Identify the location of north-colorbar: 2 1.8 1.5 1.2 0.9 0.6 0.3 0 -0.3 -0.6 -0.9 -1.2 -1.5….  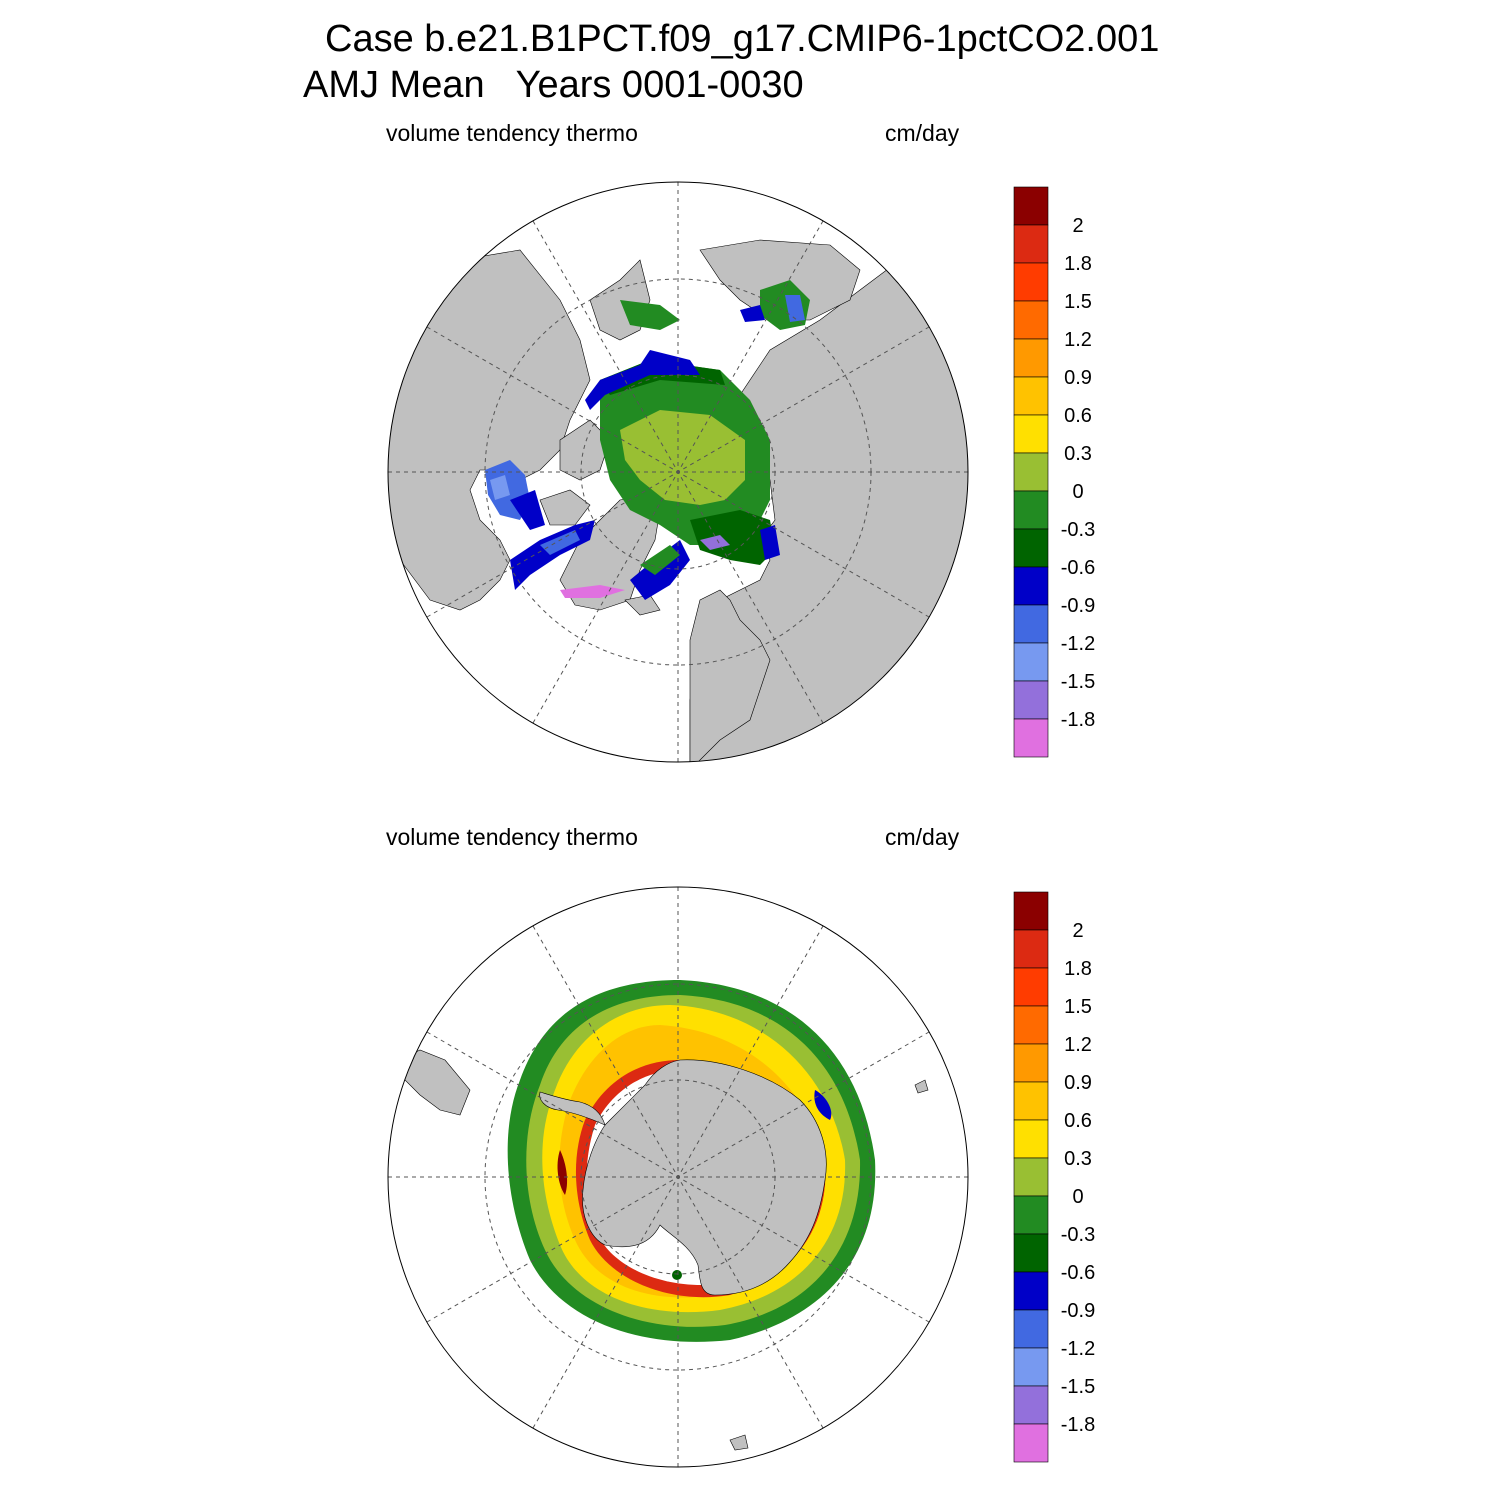
(1054, 472).